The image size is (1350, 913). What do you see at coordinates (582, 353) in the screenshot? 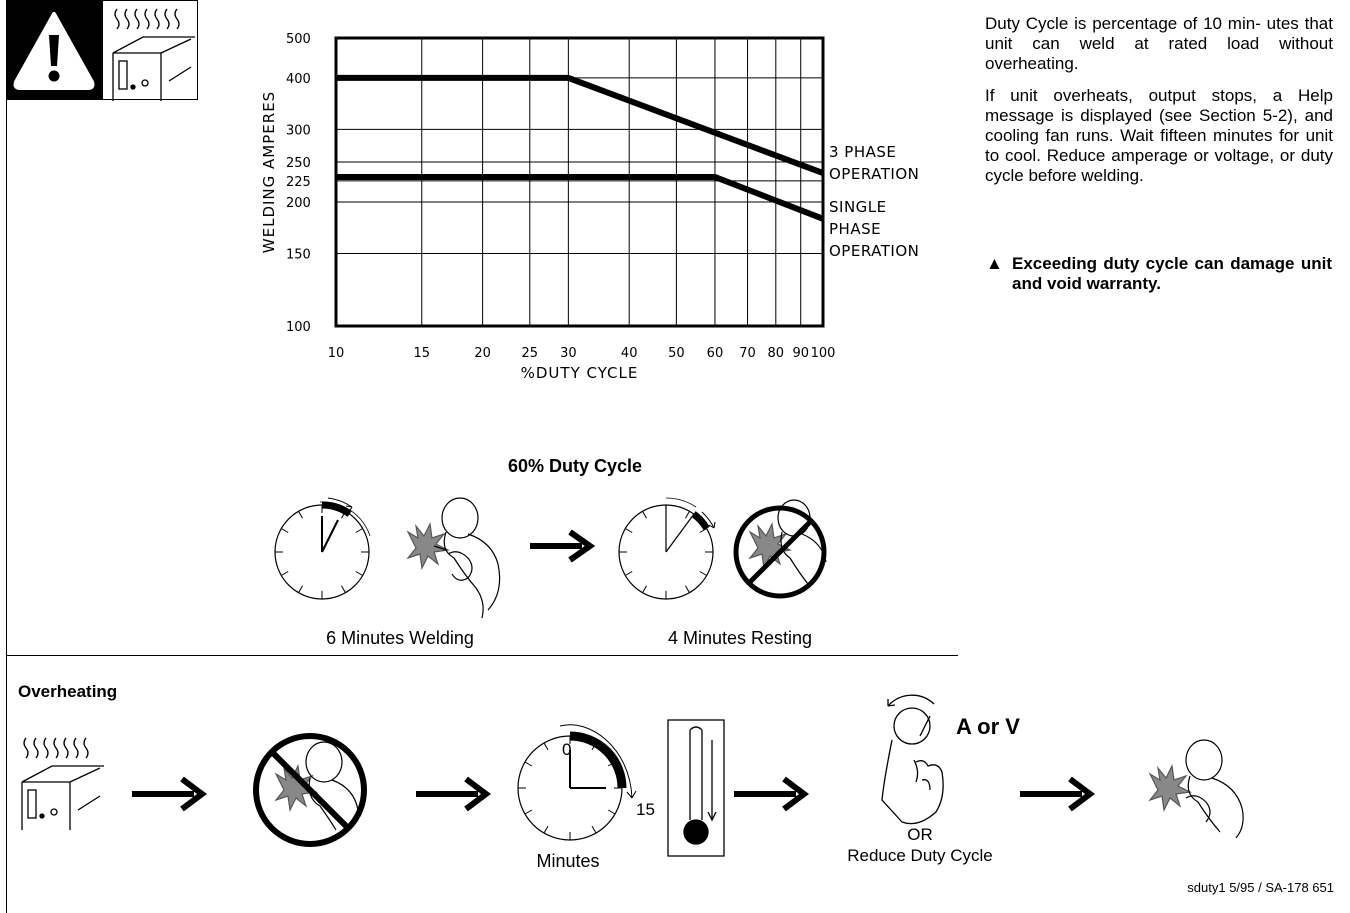
I see `chart-x-ticks: 10 15 20 25 30 40 50 60 70 80 90 100` at bounding box center [582, 353].